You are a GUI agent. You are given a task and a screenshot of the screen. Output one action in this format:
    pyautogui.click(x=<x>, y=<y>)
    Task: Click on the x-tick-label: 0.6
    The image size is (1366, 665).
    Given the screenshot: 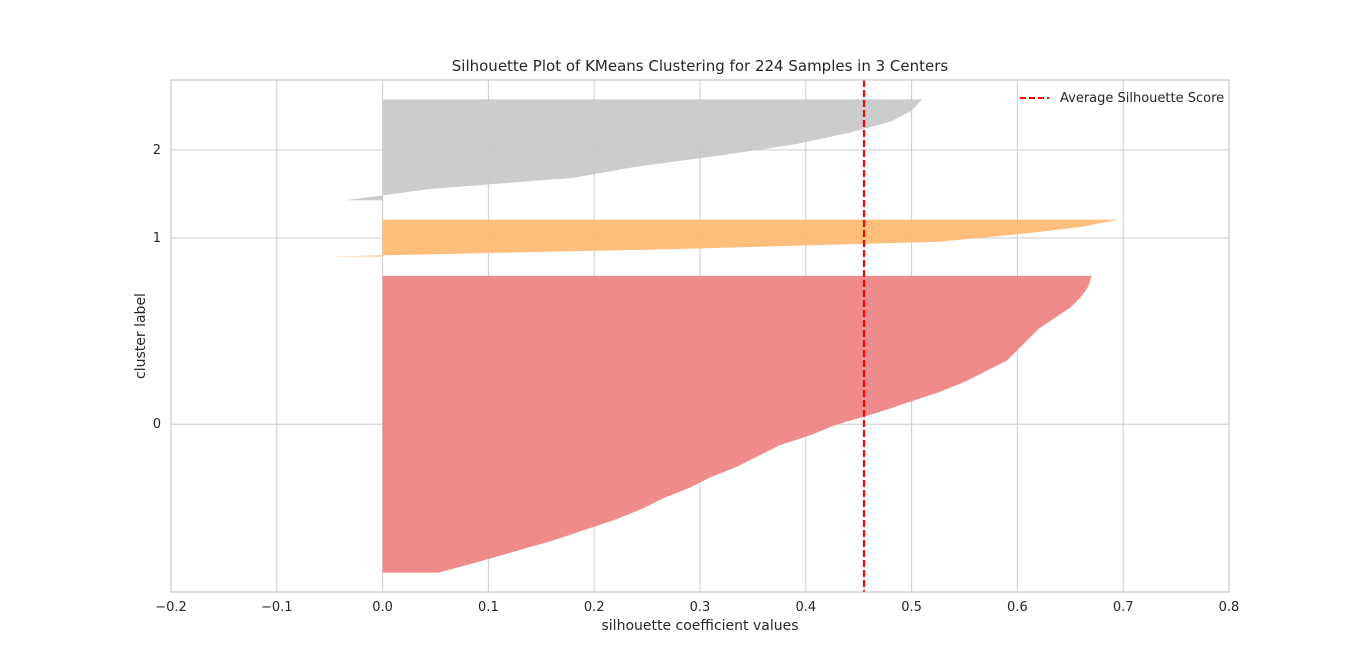 What is the action you would take?
    pyautogui.click(x=1017, y=607)
    